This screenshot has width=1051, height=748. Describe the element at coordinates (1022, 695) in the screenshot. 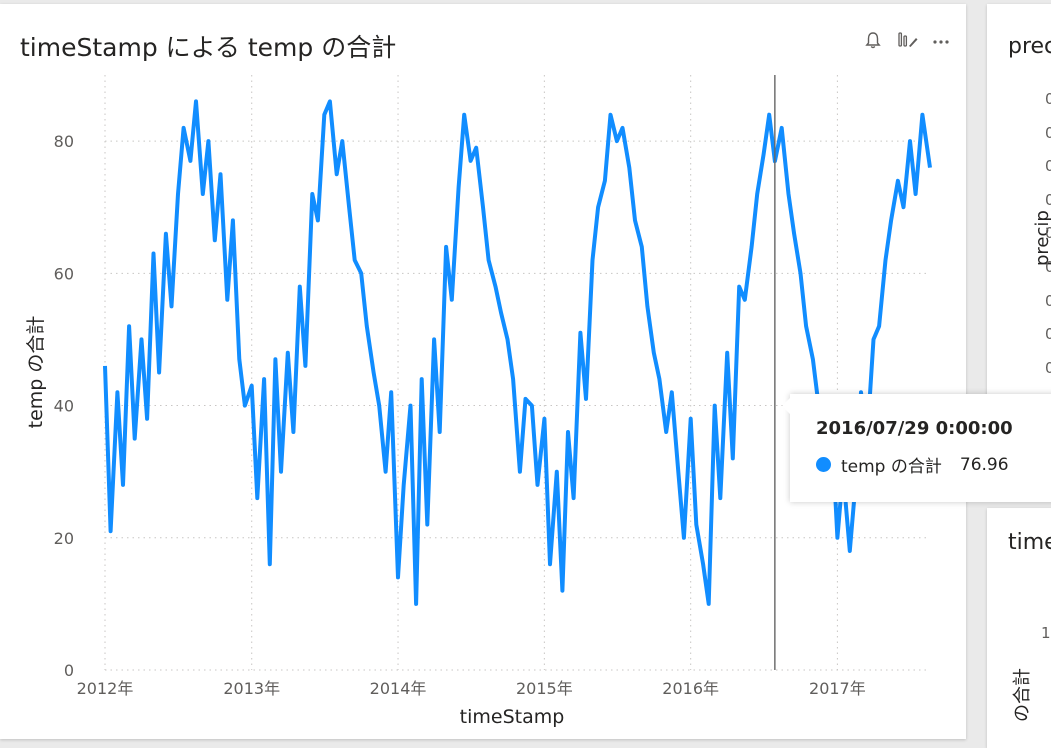

I see `timestamp-axis-title: の合計` at that location.